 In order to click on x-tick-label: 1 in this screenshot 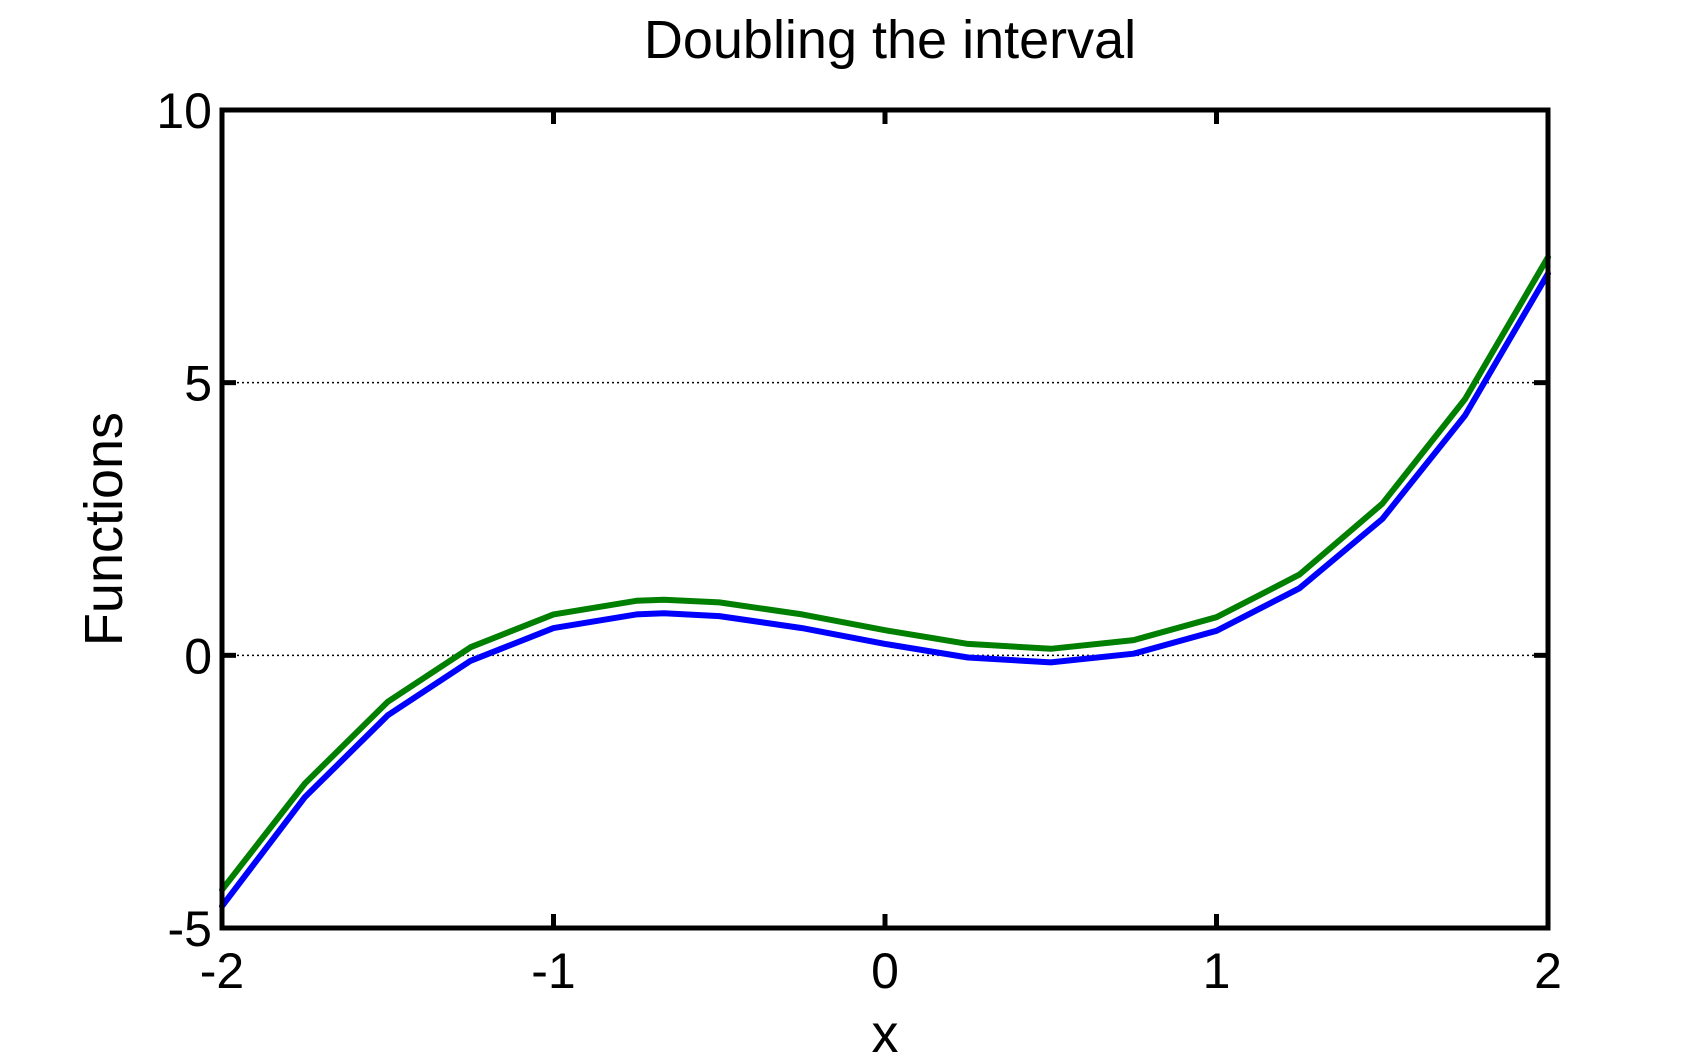, I will do `click(1217, 971)`.